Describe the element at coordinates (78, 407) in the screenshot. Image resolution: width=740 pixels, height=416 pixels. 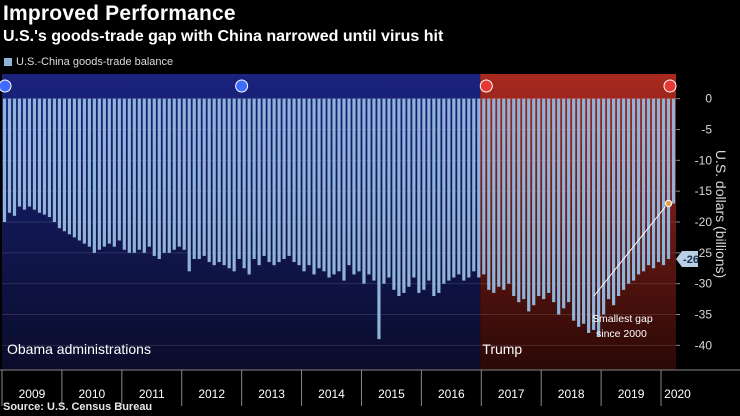
I see `source-note: Source: U.S. Census Bureau` at that location.